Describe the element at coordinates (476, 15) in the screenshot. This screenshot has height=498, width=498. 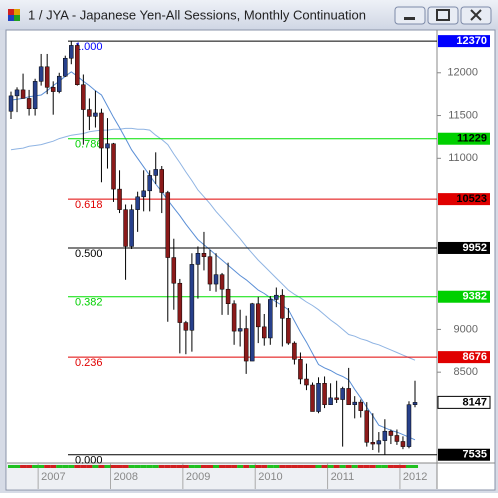
I see `close-button` at that location.